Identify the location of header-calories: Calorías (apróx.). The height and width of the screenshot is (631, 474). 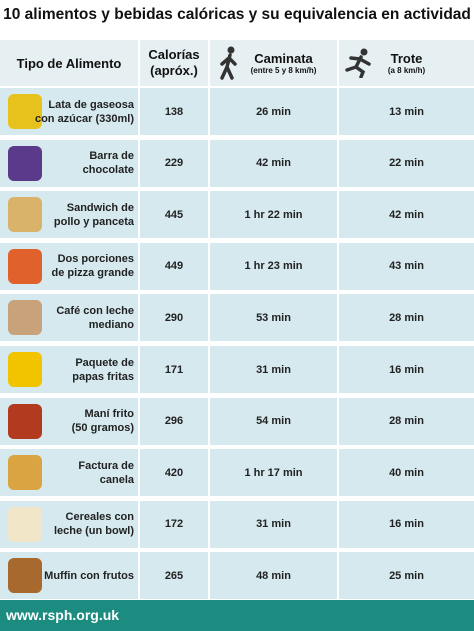
(174, 63).